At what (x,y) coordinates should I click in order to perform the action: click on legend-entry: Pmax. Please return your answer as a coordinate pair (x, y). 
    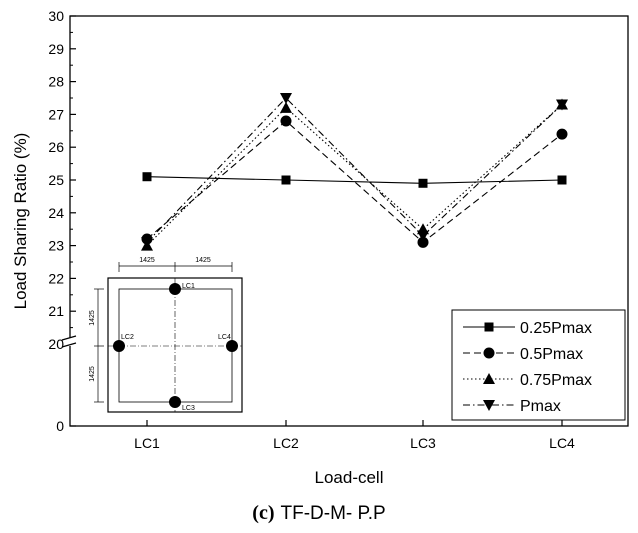
    Looking at the image, I should click on (512, 406).